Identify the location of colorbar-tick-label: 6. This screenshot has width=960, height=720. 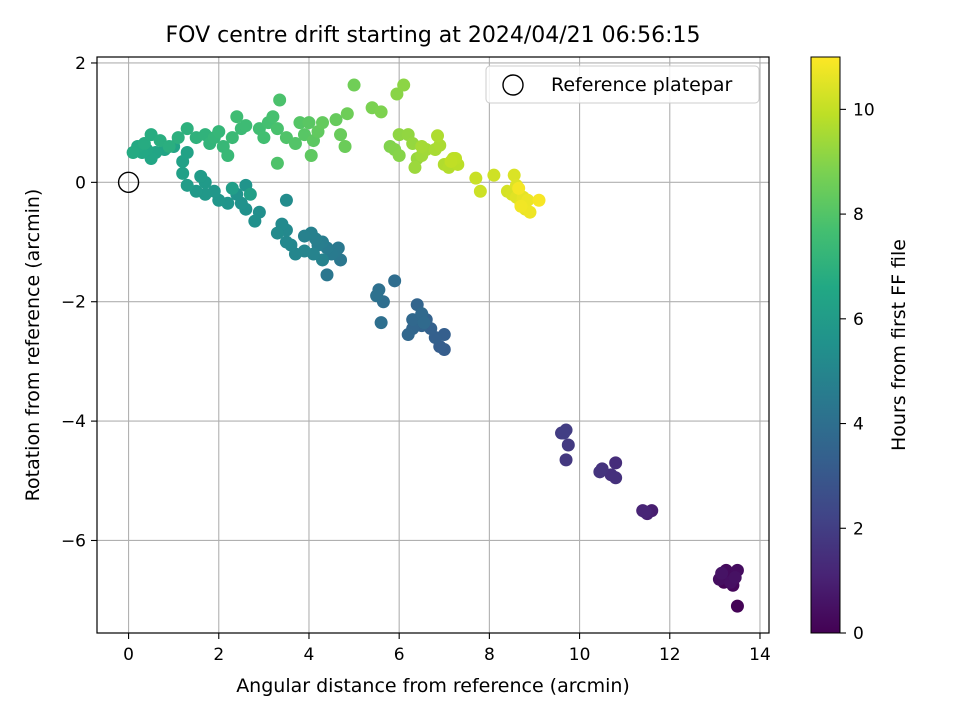
(858, 320).